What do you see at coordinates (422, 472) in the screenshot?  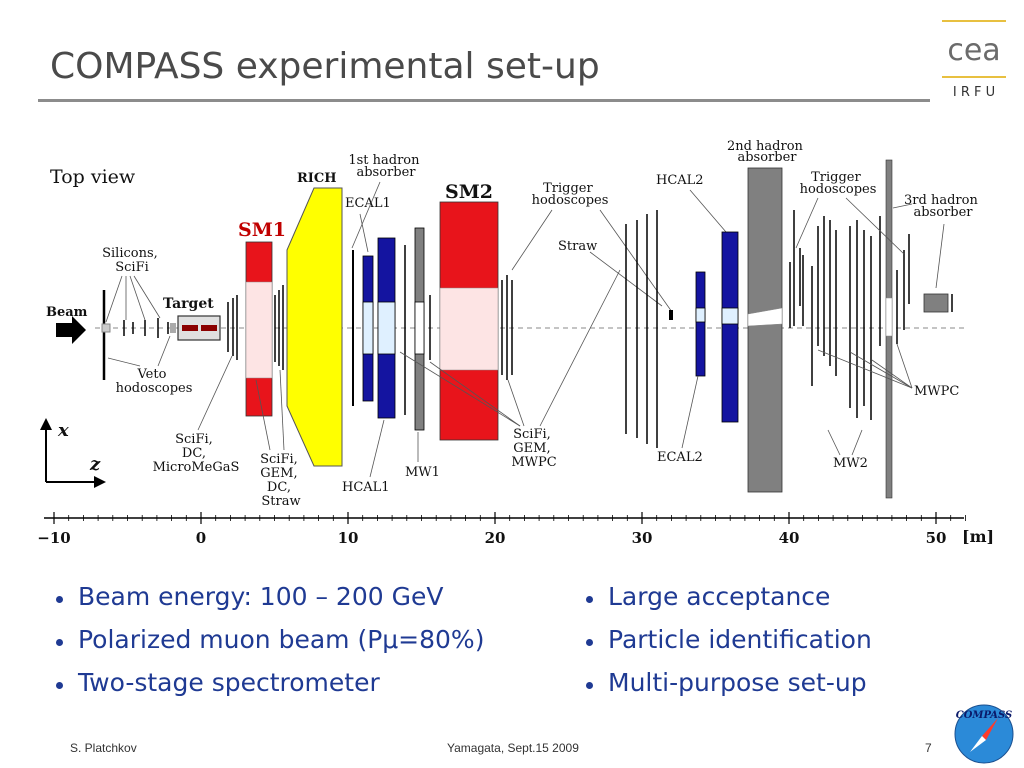 I see `mw1-label: MW1` at bounding box center [422, 472].